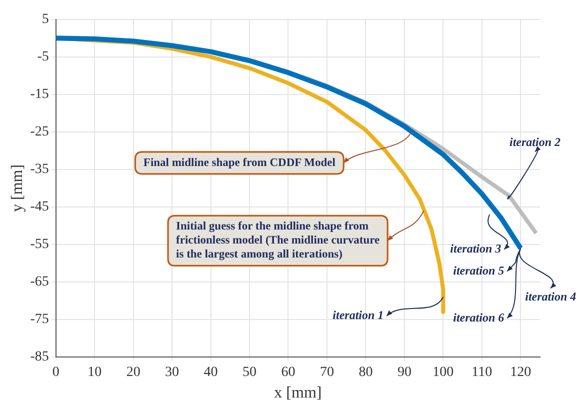 This screenshot has width=580, height=411. What do you see at coordinates (478, 270) in the screenshot?
I see `annotation: iteration 5` at bounding box center [478, 270].